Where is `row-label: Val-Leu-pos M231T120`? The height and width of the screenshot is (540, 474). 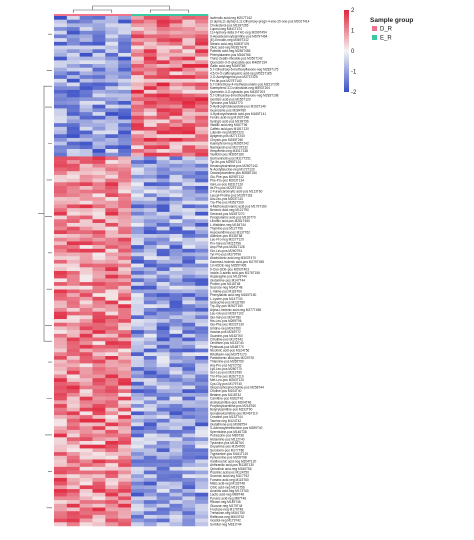 row-label: Val-Leu-pos M231T120 is located at coordinates (226, 184).